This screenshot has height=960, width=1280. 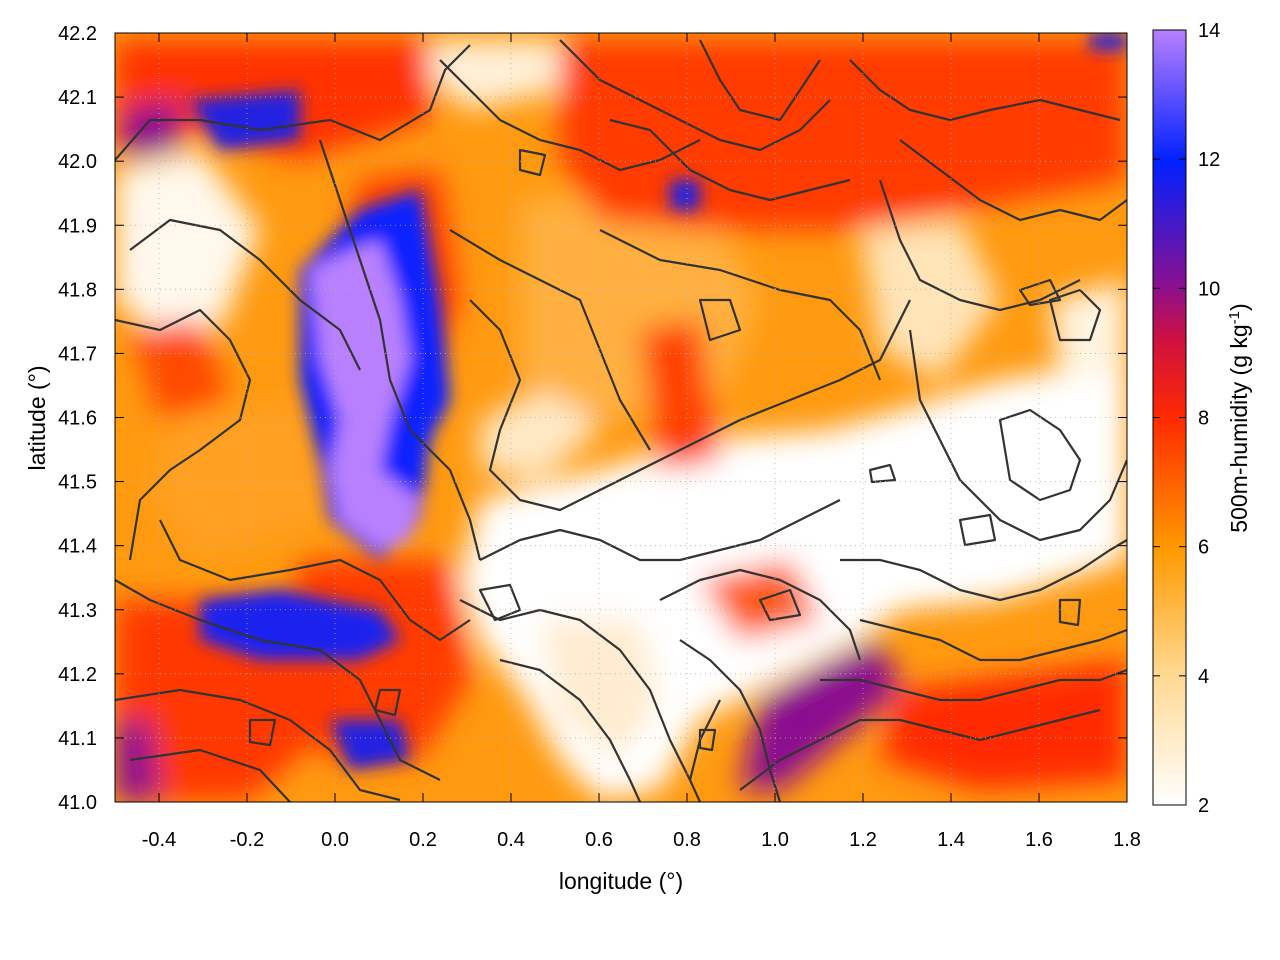 What do you see at coordinates (77, 162) in the screenshot?
I see `y-tick-label: 42.0` at bounding box center [77, 162].